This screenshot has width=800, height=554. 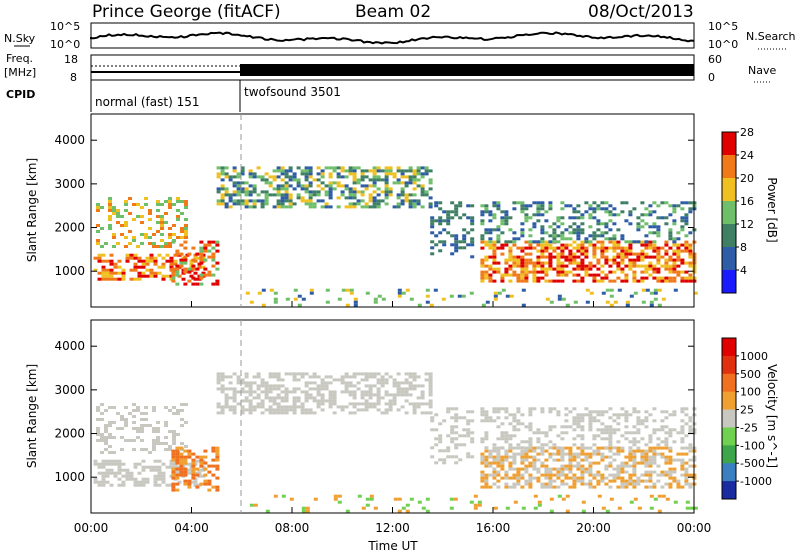 I want to click on power-colorbar-tick-label: 28, so click(x=747, y=132).